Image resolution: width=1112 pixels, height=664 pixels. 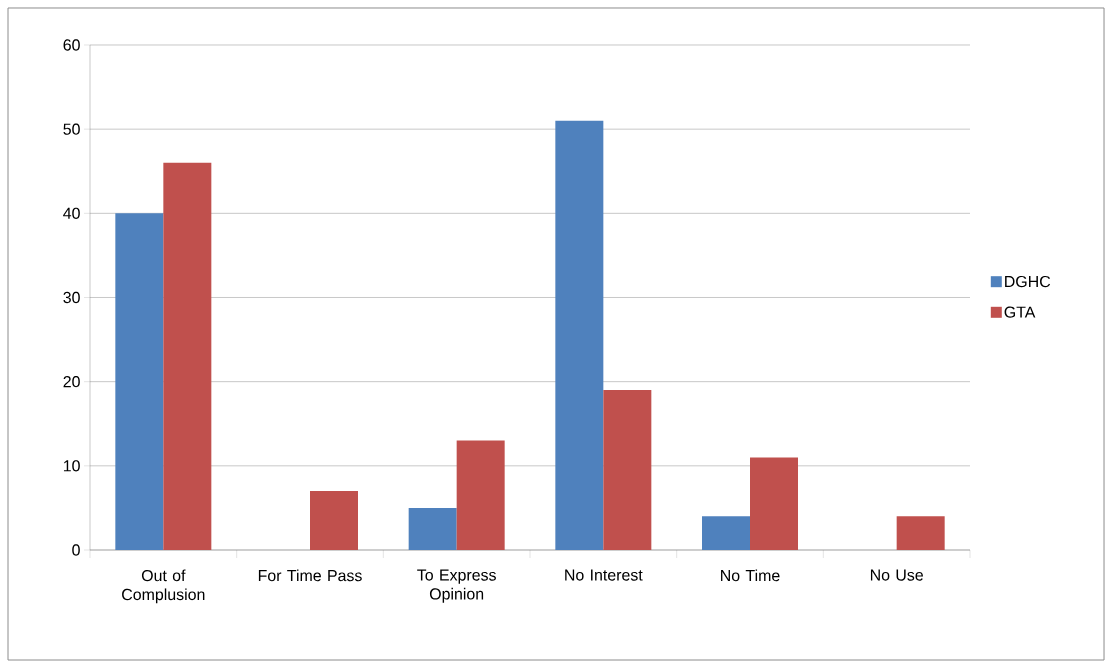 I want to click on x-tick-label: No Use, so click(x=896, y=575).